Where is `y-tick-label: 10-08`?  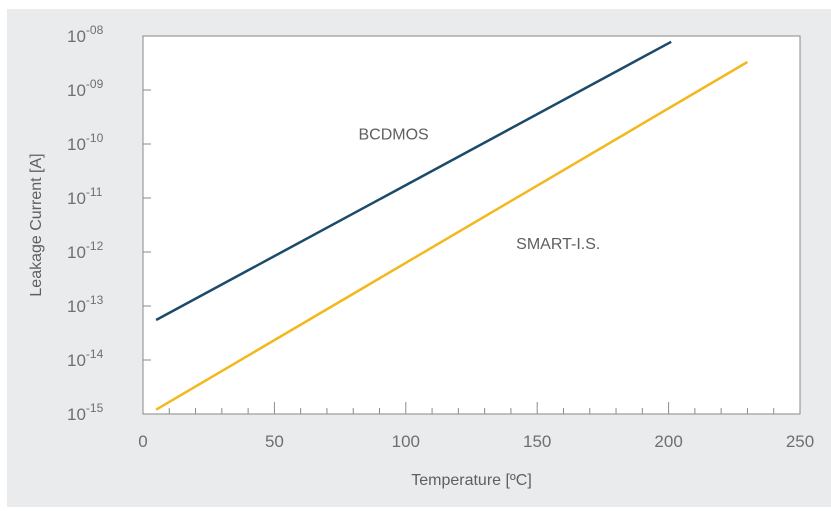 y-tick-label: 10-08 is located at coordinates (85, 34).